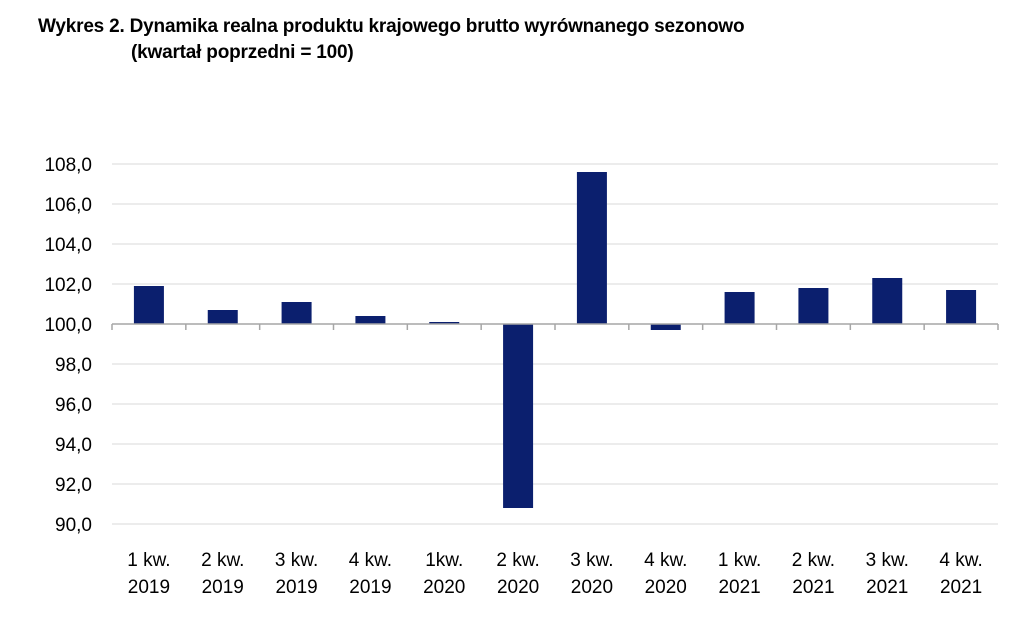 This screenshot has height=631, width=1024. Describe the element at coordinates (73, 365) in the screenshot. I see `y-tick-label: 98,0` at that location.